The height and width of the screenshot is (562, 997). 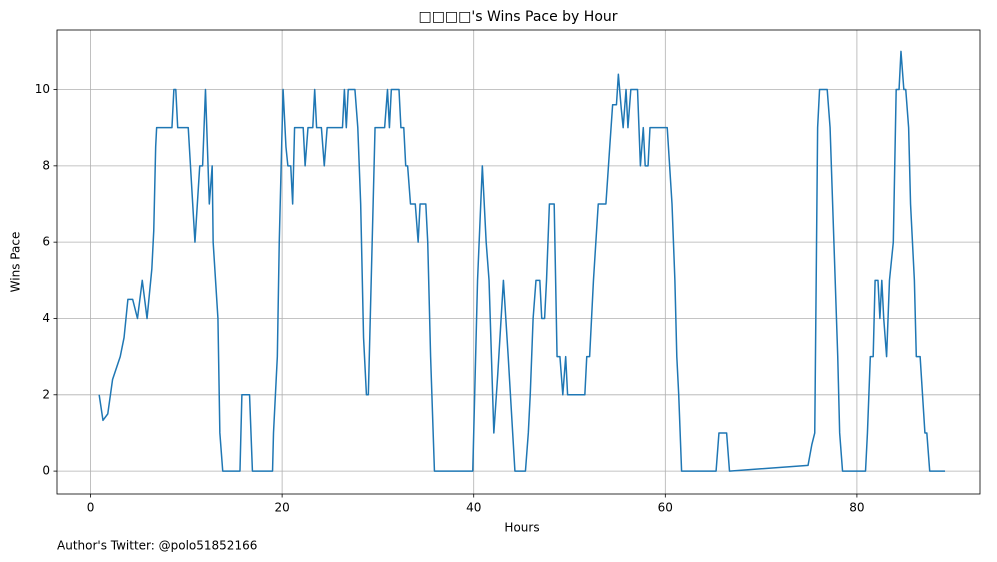 I want to click on y-tick-label: 4, so click(x=46, y=318).